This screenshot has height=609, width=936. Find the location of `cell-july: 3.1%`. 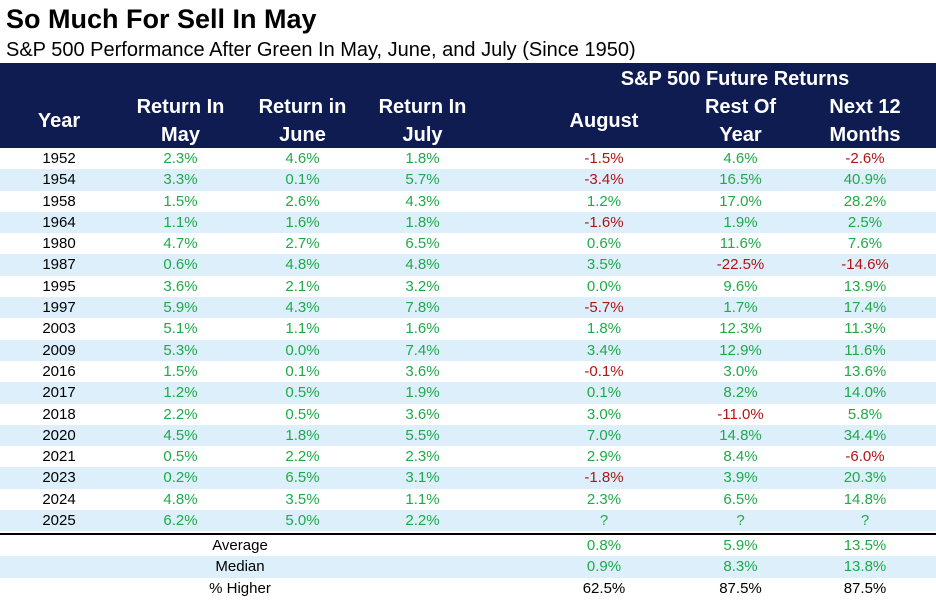

cell-july: 3.1% is located at coordinates (422, 478).